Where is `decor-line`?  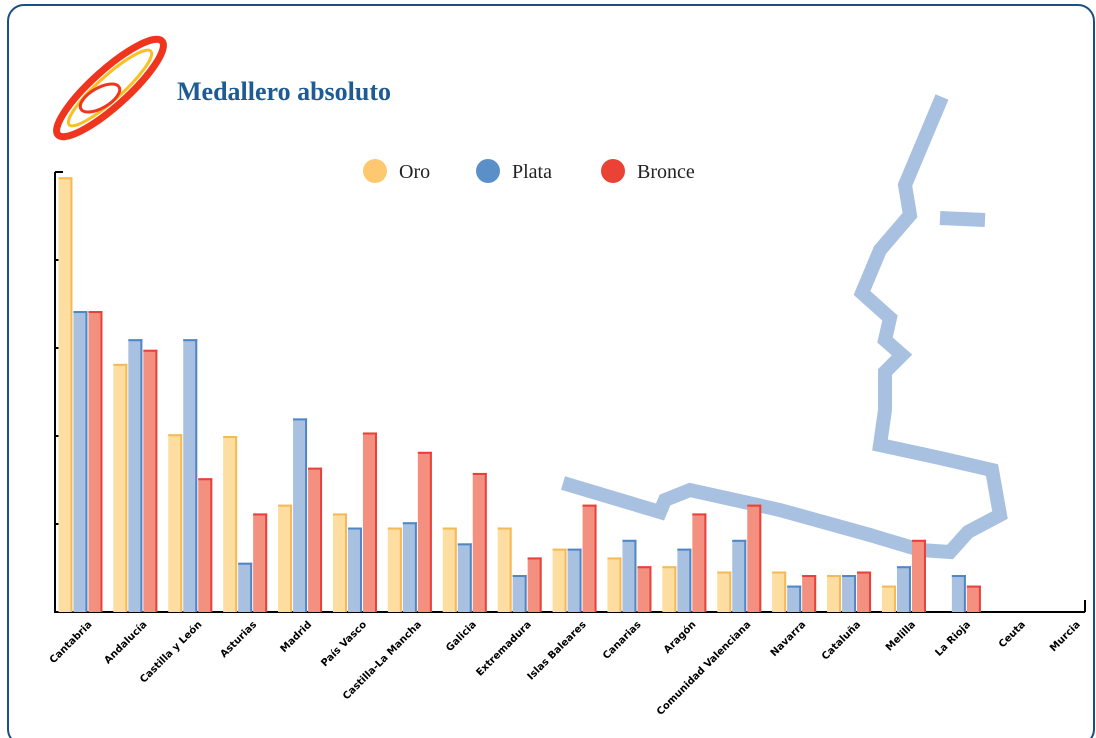
decor-line is located at coordinates (962, 219).